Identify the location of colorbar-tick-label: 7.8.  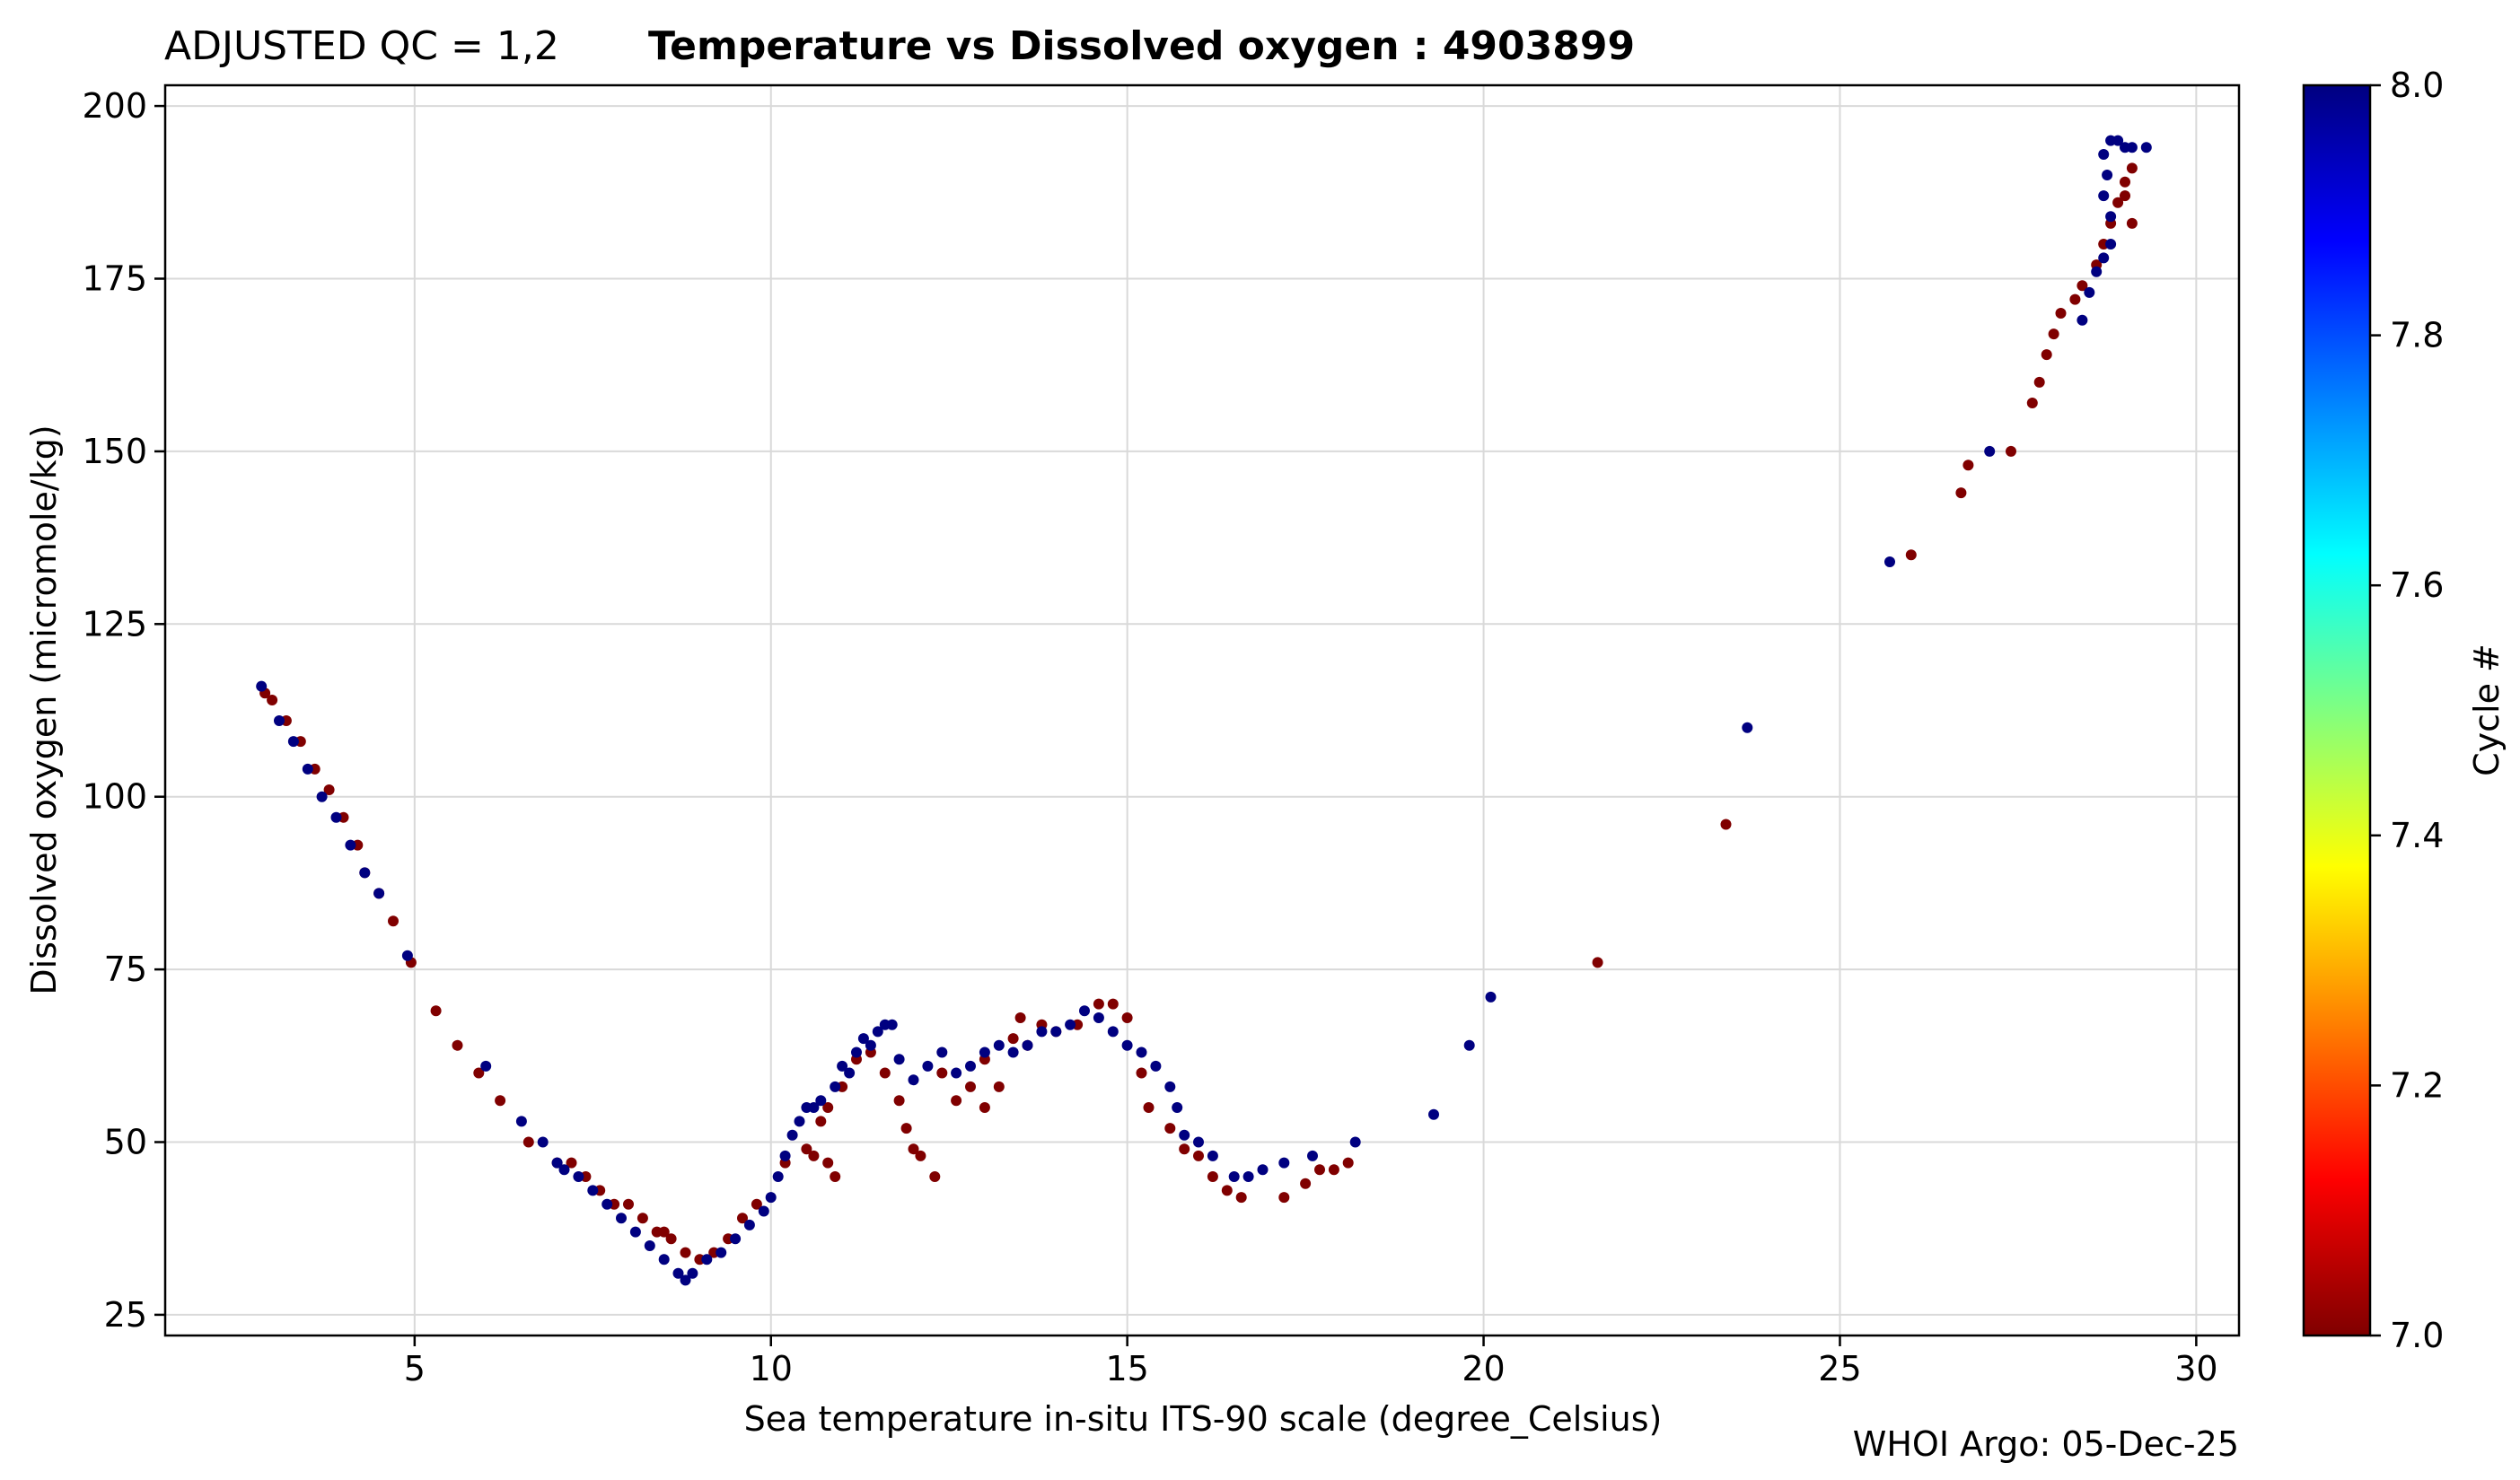
(2417, 336).